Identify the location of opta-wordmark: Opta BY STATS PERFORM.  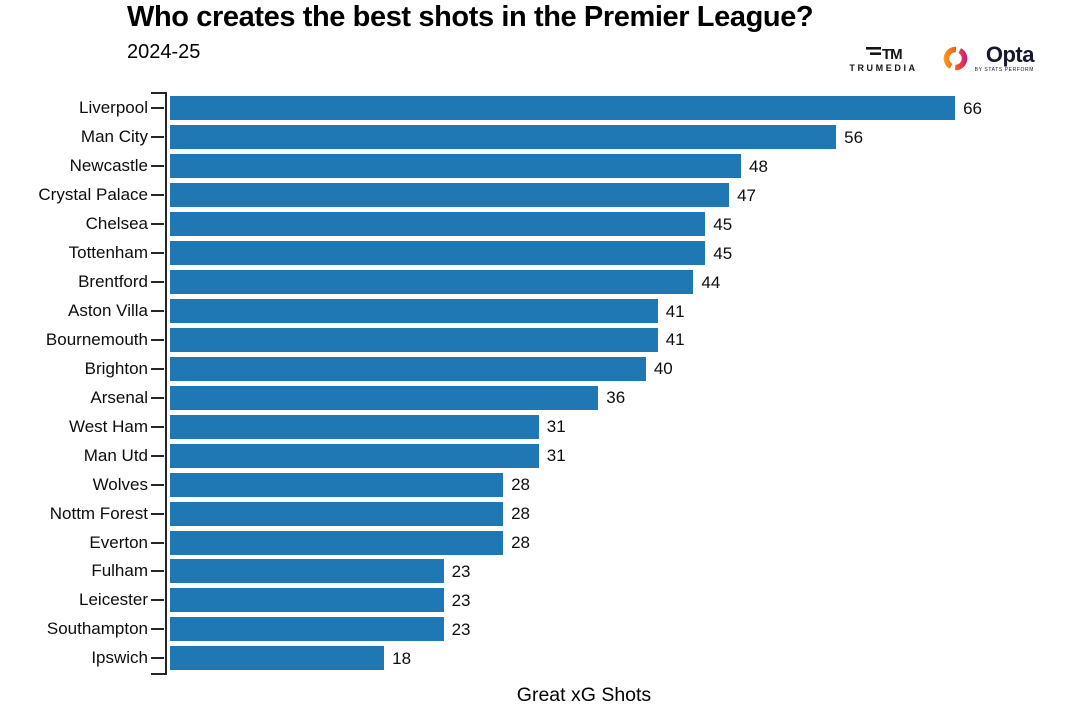
(1004, 59).